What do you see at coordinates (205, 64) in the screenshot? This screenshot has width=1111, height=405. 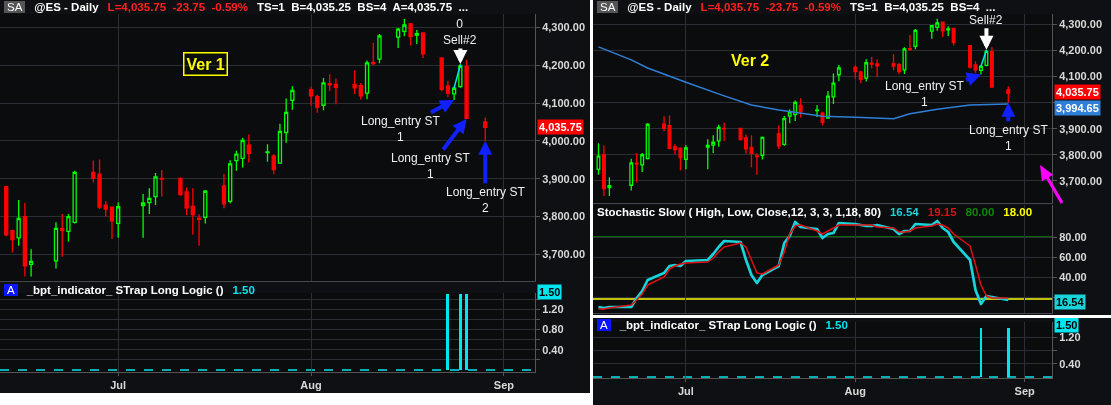 I see `annotation: Ver 1` at bounding box center [205, 64].